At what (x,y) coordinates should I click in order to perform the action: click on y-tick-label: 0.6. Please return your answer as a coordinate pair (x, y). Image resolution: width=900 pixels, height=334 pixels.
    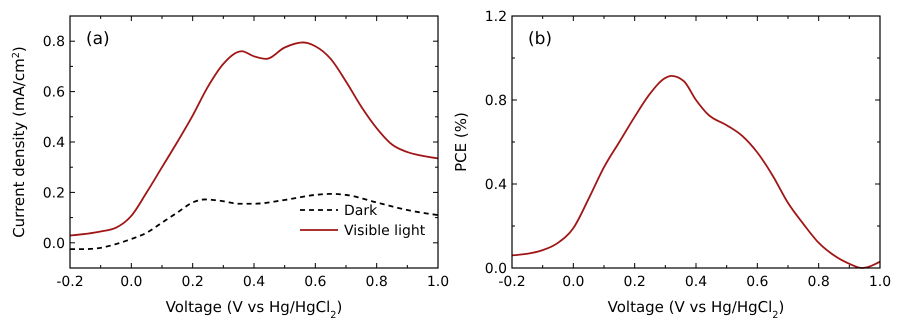
    Looking at the image, I should click on (54, 92).